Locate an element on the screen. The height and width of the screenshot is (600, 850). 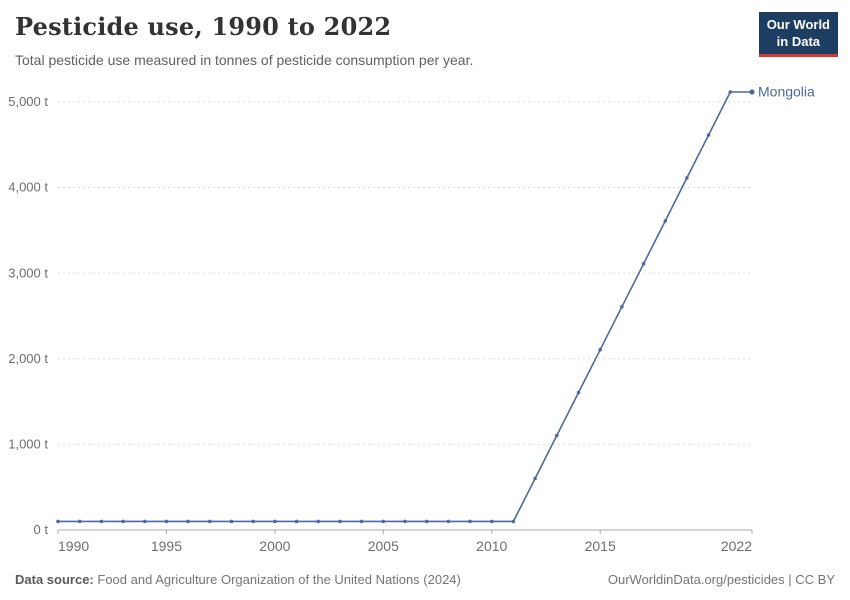
footer-citation-link: OurWorldinData.org/pesticides | CC BY is located at coordinates (721, 579).